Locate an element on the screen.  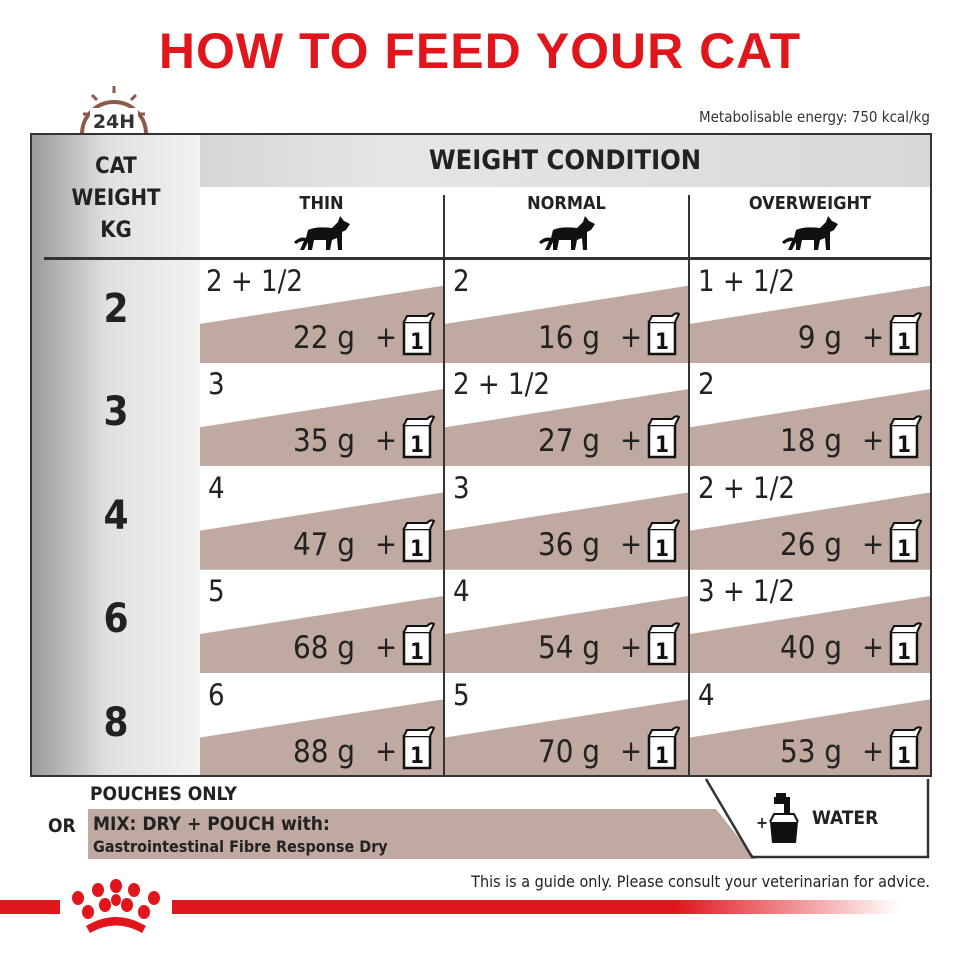
weight-label: 8 is located at coordinates (116, 722).